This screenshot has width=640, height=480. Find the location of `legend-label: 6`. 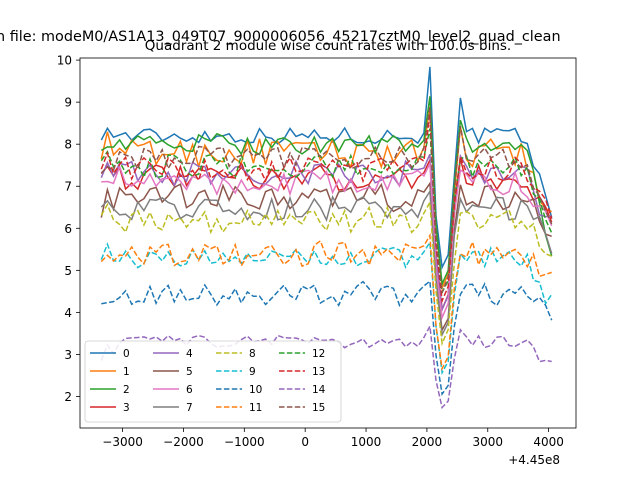

legend-label: 6 is located at coordinates (189, 390).